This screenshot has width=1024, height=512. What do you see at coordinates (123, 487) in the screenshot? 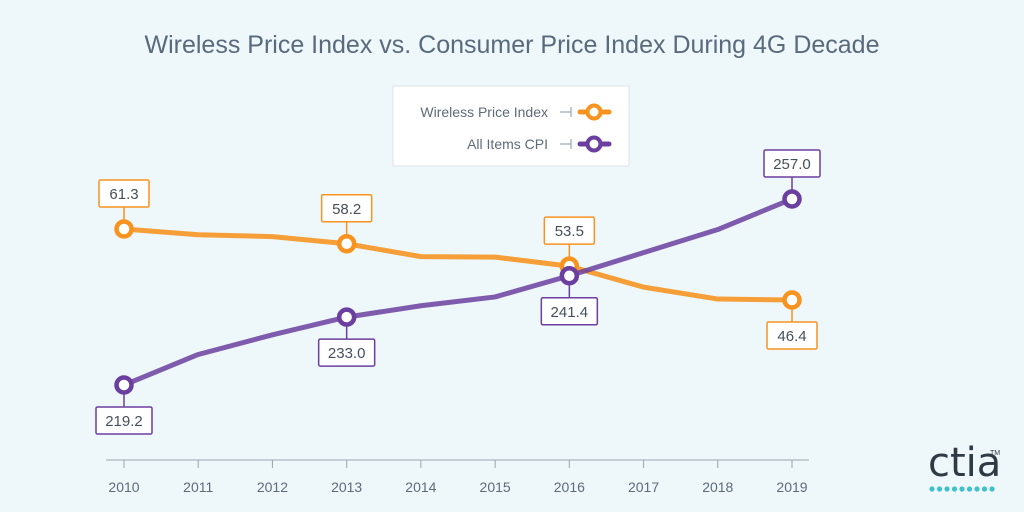
I see `x-tick-label: 2010` at bounding box center [123, 487].